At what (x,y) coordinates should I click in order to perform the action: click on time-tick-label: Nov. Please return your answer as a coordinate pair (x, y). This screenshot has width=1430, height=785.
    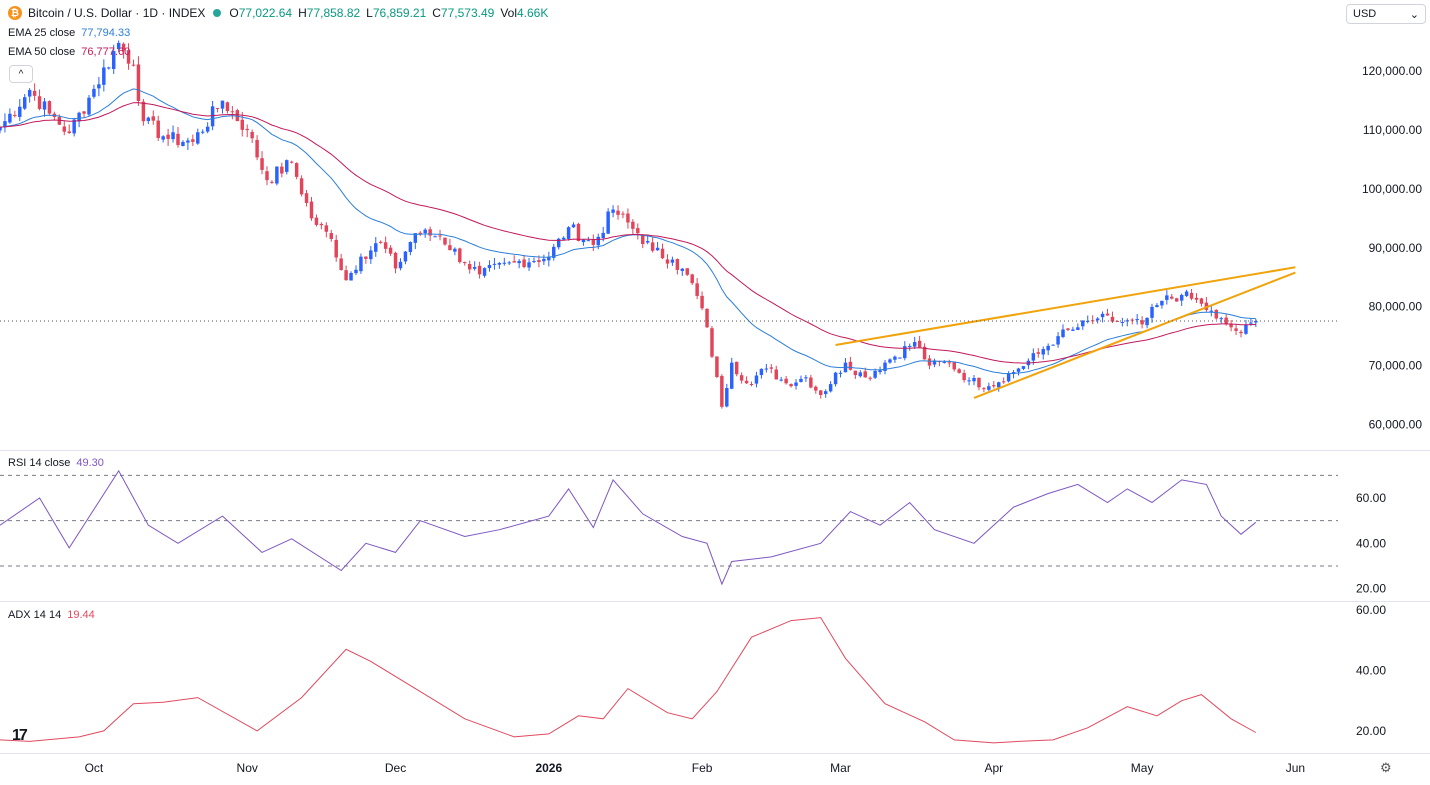
    Looking at the image, I should click on (247, 768).